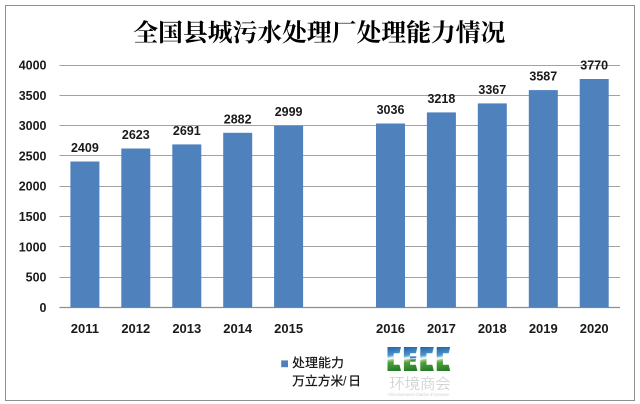  I want to click on svg-text: 2882, so click(238, 119).